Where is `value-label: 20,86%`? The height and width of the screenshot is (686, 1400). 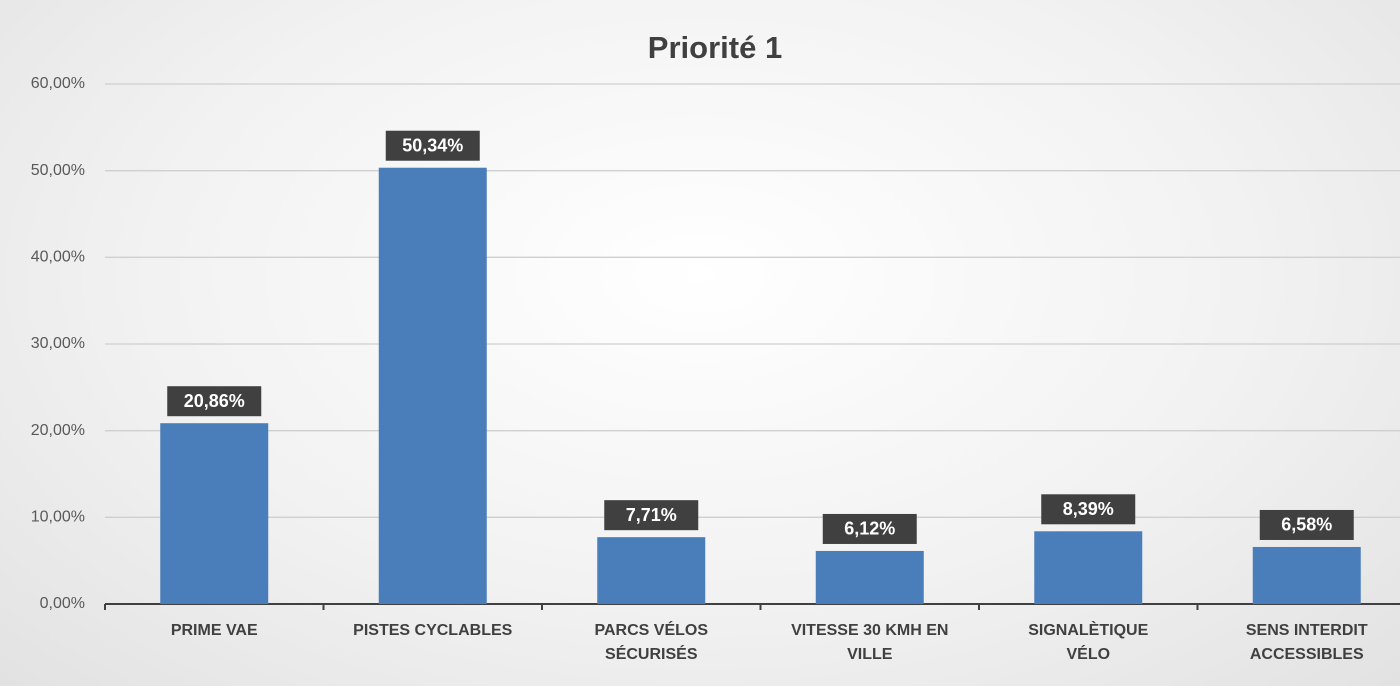 value-label: 20,86% is located at coordinates (214, 401).